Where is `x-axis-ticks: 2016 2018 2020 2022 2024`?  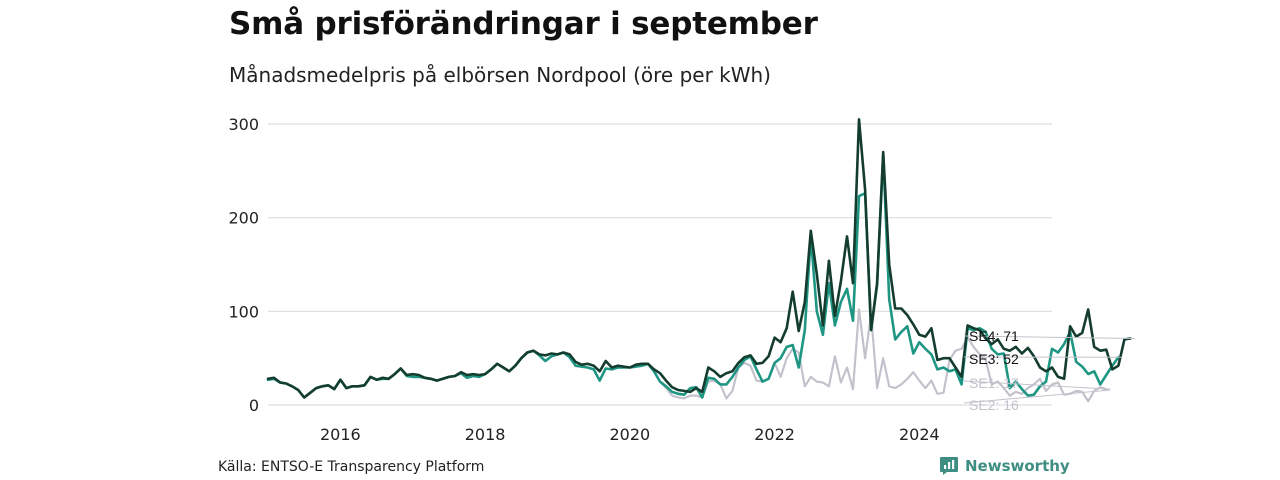 x-axis-ticks: 2016 2018 2020 2022 2024 is located at coordinates (630, 434).